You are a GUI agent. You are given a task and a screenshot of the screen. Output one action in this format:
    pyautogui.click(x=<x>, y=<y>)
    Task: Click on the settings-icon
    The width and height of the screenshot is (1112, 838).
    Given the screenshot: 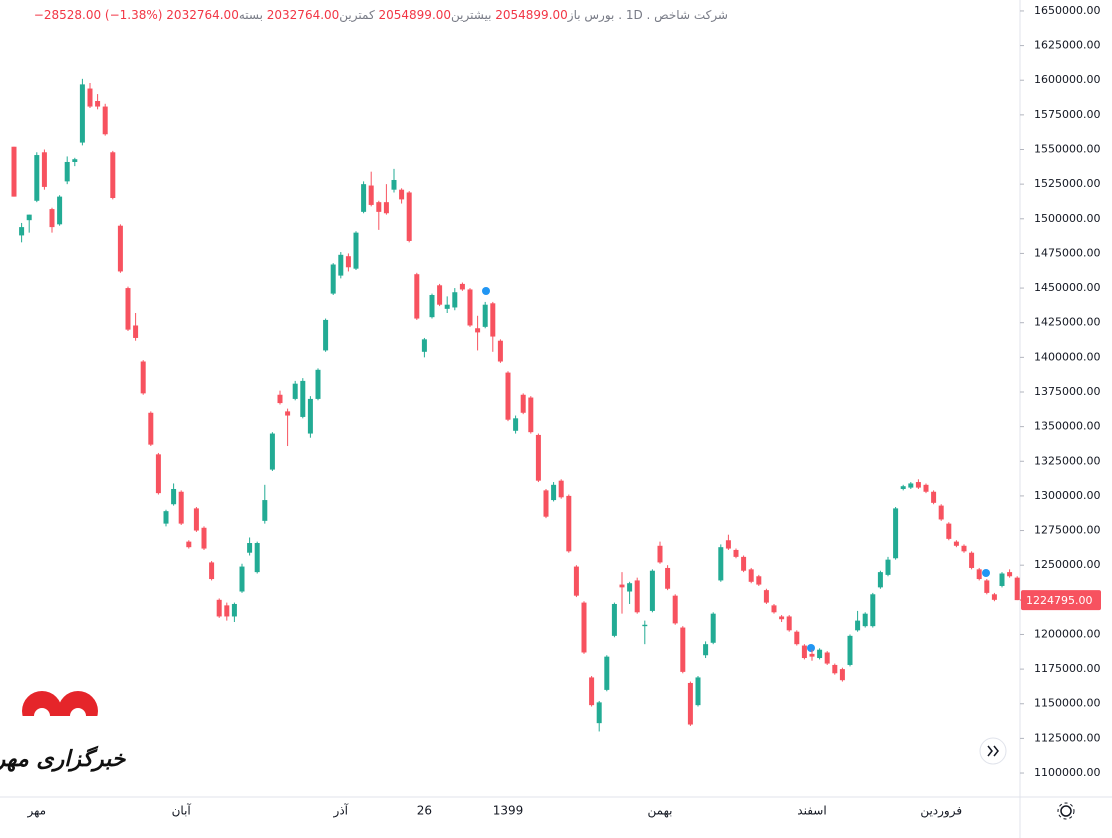 What is the action you would take?
    pyautogui.click(x=1066, y=811)
    